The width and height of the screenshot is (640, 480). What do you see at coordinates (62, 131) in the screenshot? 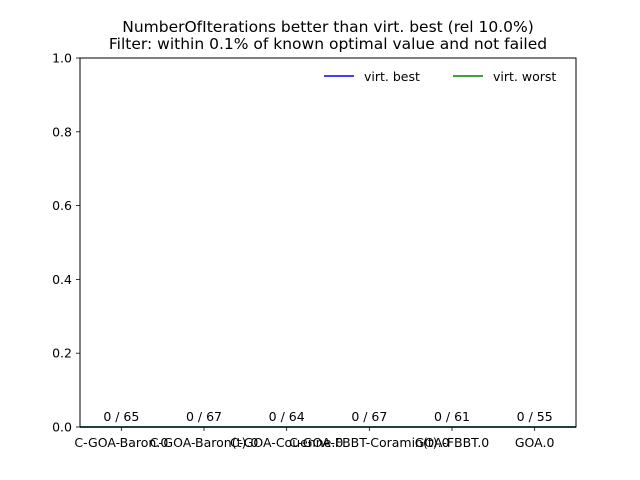
I see `y-tick-label: 0.8` at bounding box center [62, 131].